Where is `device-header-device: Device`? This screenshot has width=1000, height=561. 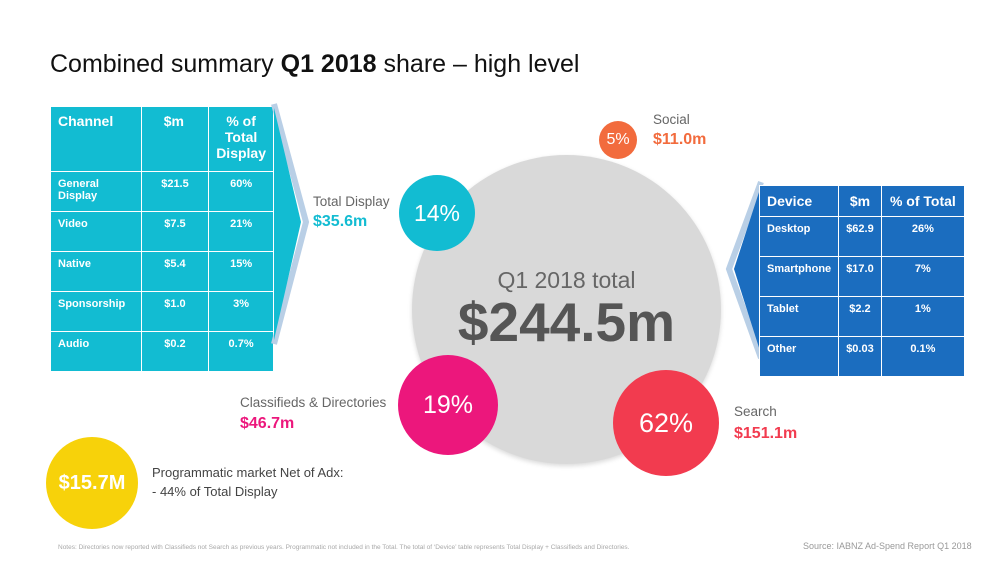 device-header-device: Device is located at coordinates (799, 201).